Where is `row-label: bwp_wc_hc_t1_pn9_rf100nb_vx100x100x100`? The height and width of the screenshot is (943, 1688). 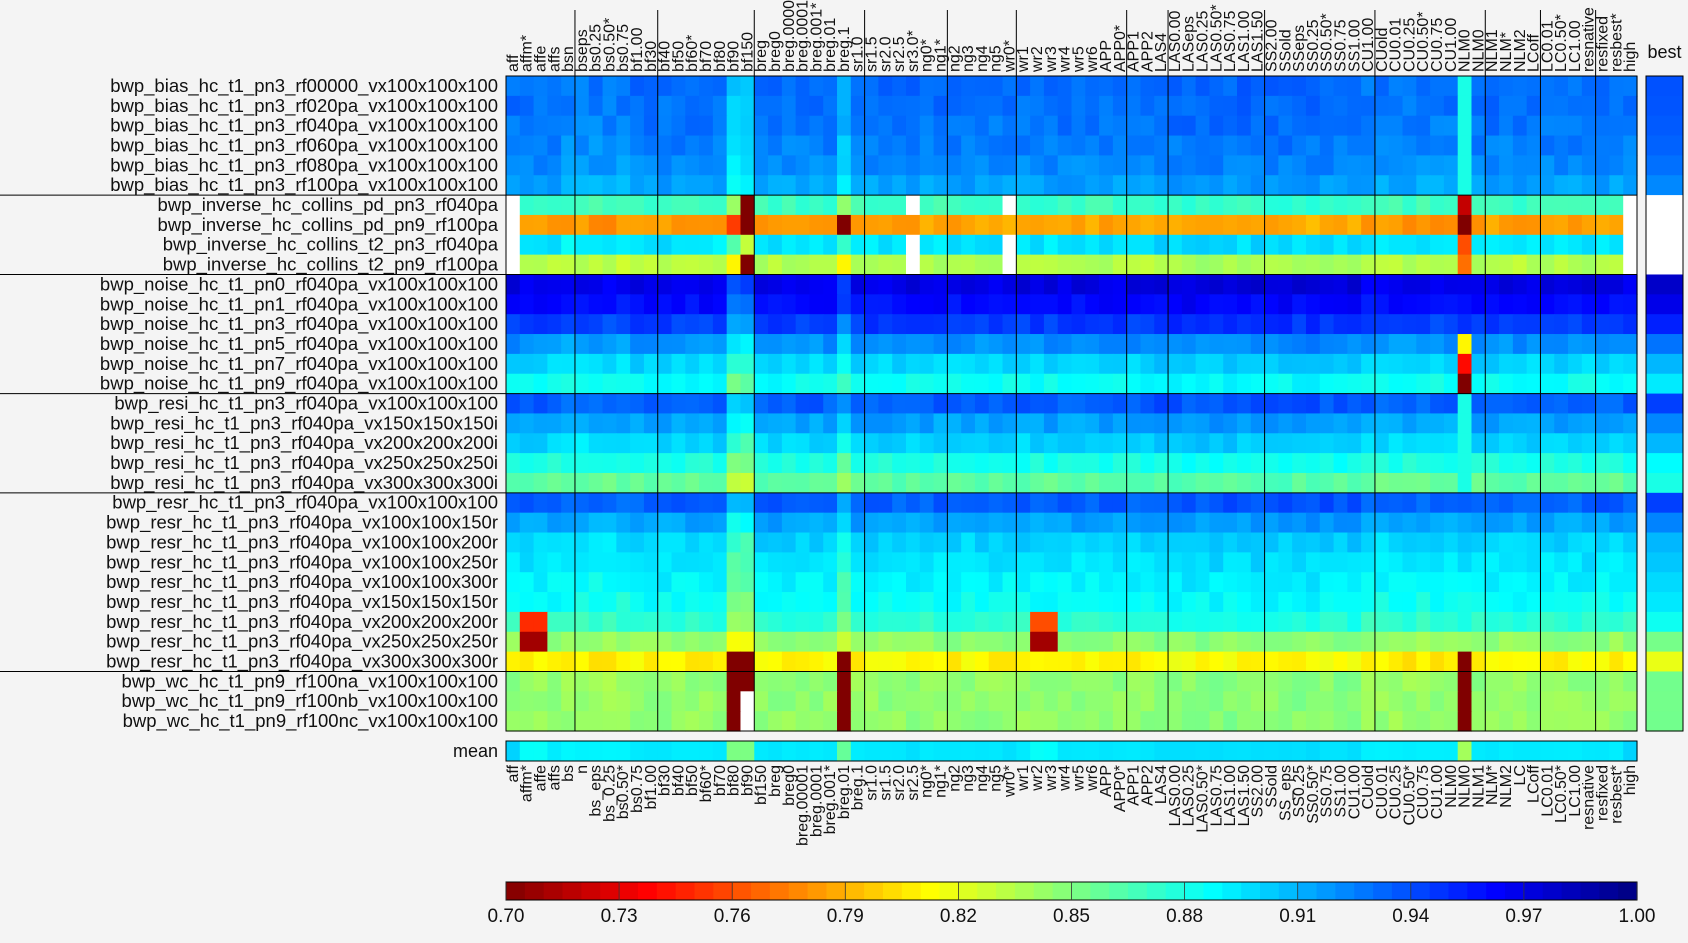
row-label: bwp_wc_hc_t1_pn9_rf100nb_vx100x100x100 is located at coordinates (310, 701).